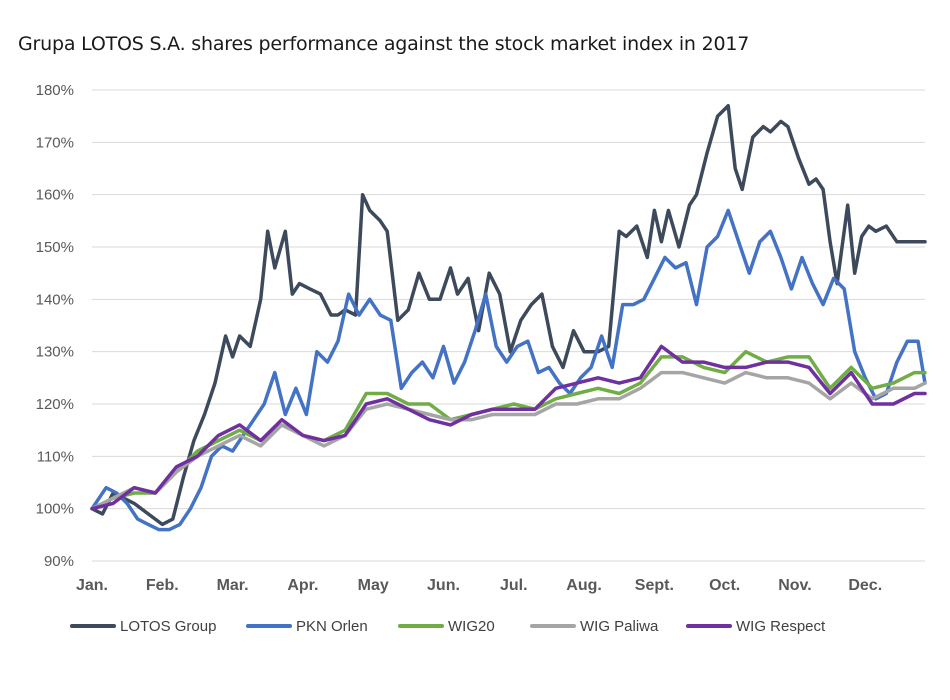 The width and height of the screenshot is (950, 700). I want to click on y-tick-label: 170%, so click(55, 142).